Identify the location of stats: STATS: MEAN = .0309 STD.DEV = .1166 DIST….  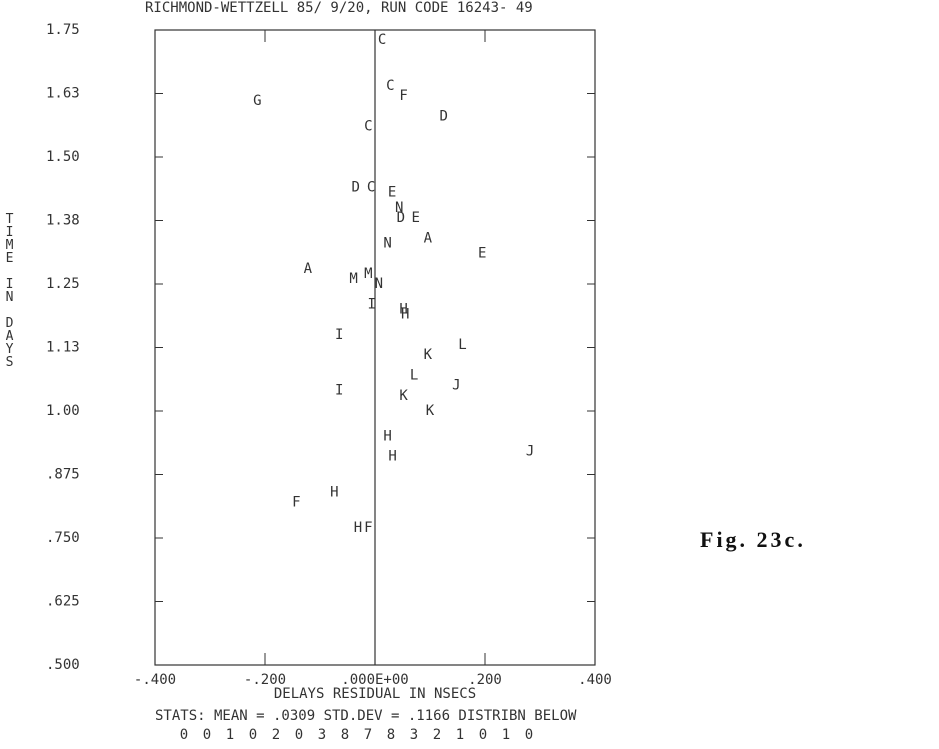
(366, 716).